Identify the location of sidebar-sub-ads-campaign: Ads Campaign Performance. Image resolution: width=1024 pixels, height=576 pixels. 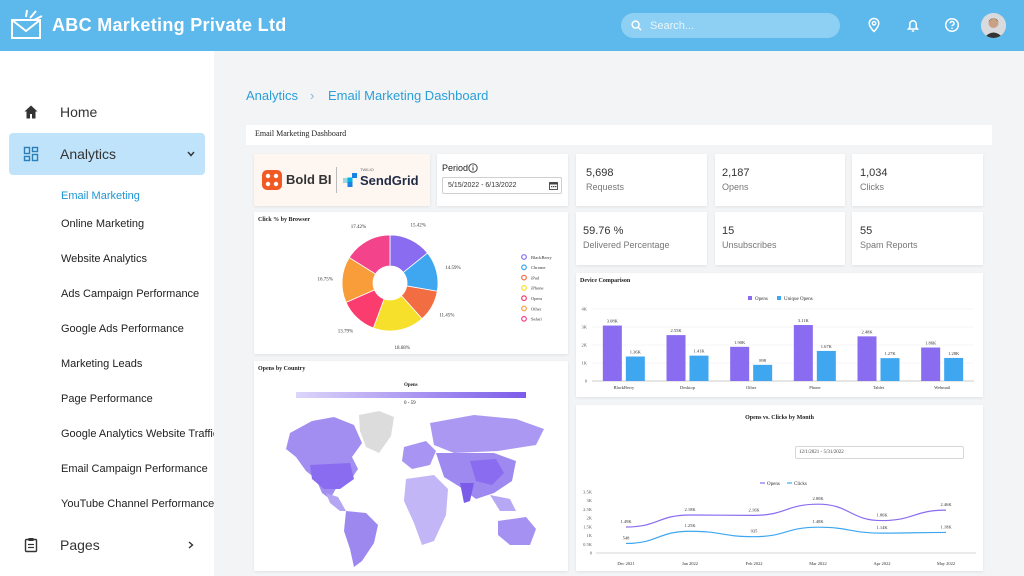
(130, 294).